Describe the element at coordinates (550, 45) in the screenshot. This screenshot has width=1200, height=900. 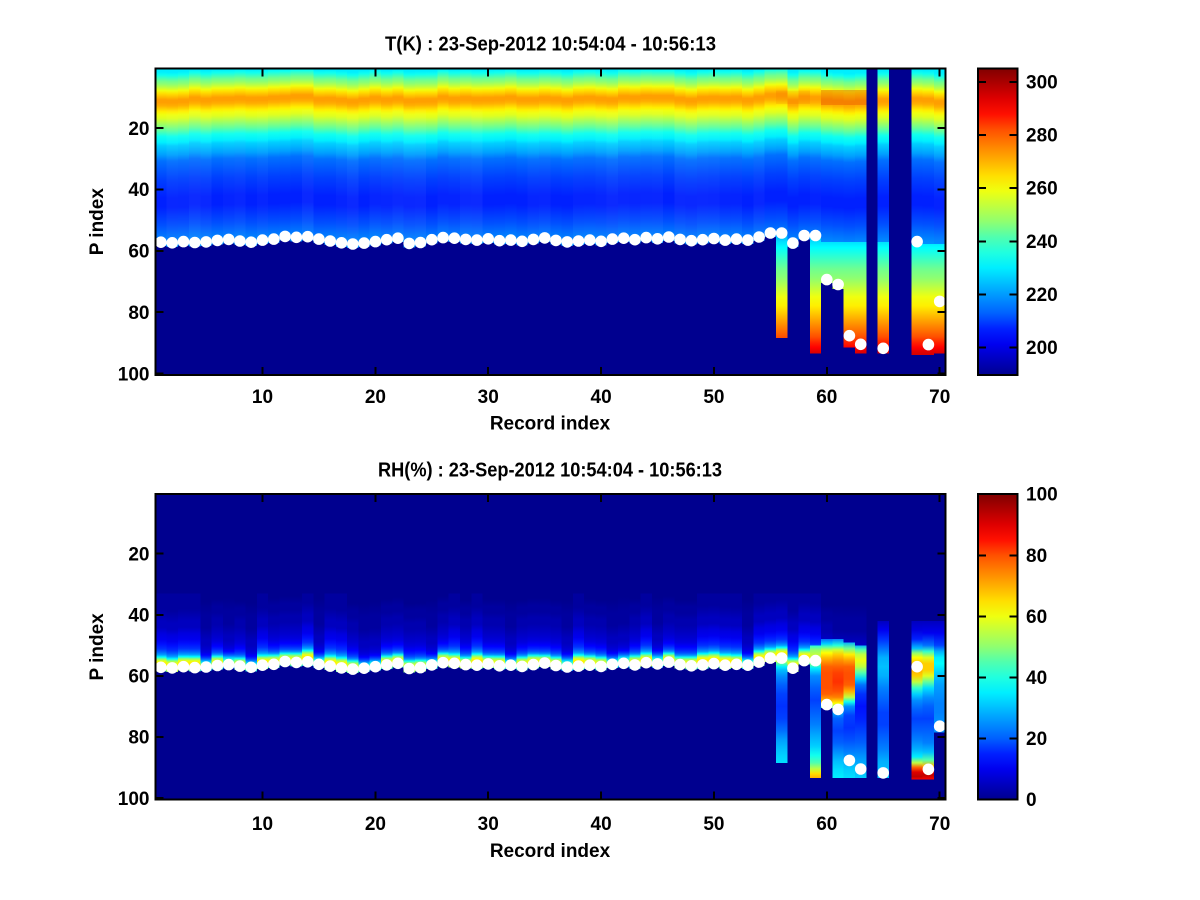
I see `svg-text:T(K) : 23-Sep-2012 10:54:04 -: T(K) : 23-Sep-2012 10:54:04 - 10:56:13` at that location.